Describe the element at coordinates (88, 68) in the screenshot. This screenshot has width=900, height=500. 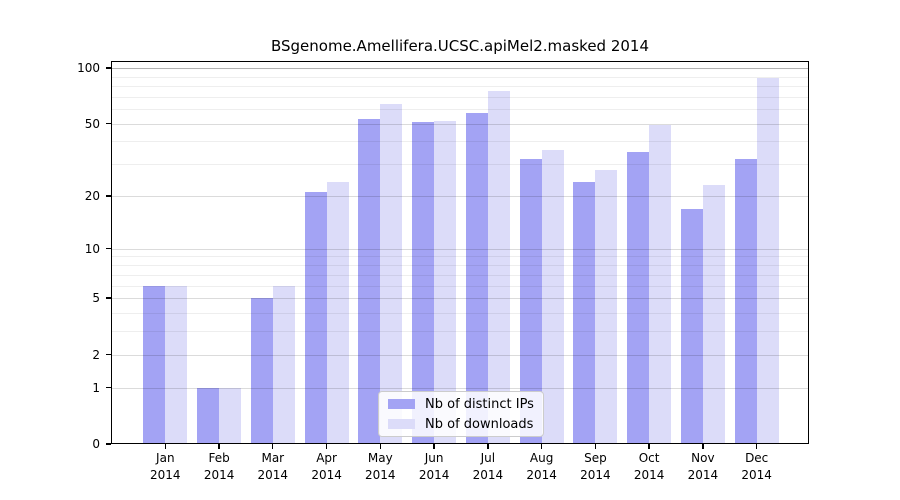
I see `y-tick-label-100: 100` at that location.